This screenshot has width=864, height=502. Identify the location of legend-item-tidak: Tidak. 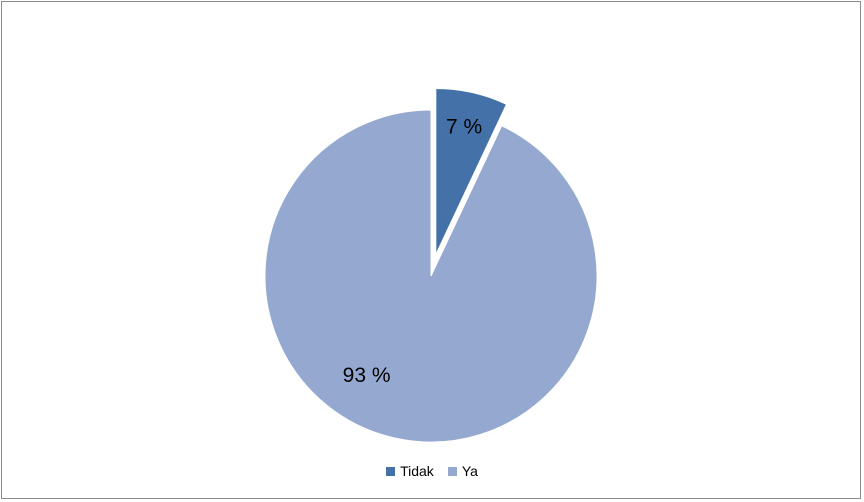
(410, 471).